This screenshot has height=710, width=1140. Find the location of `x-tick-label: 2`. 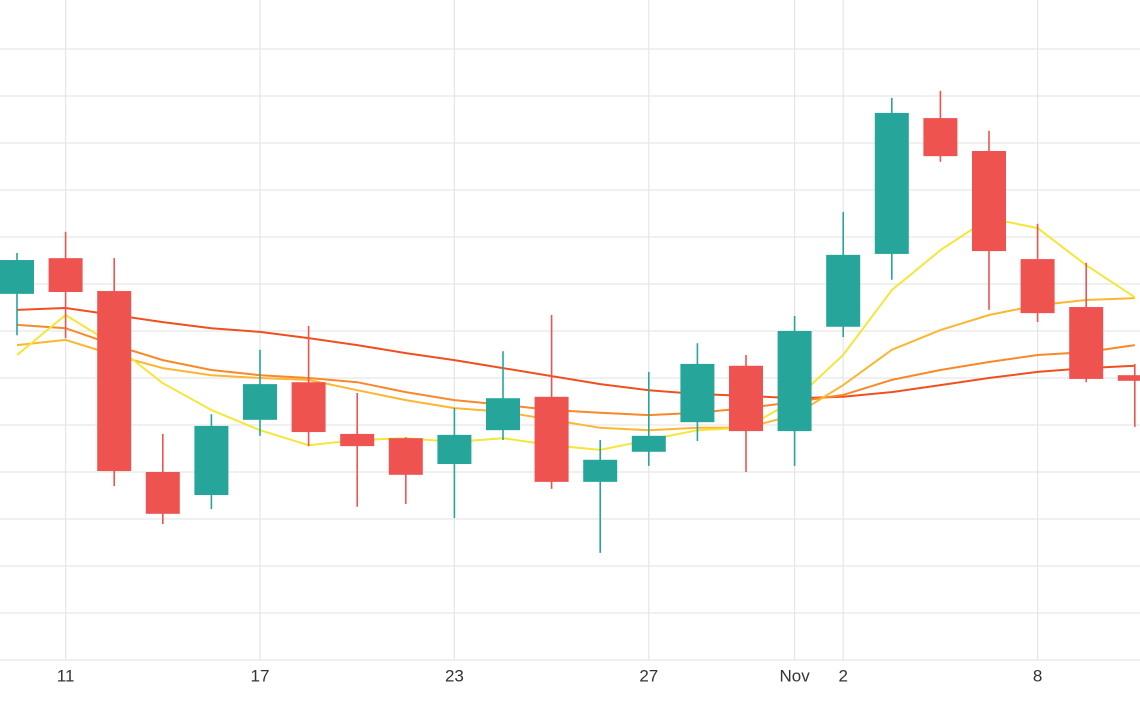

x-tick-label: 2 is located at coordinates (842, 675).